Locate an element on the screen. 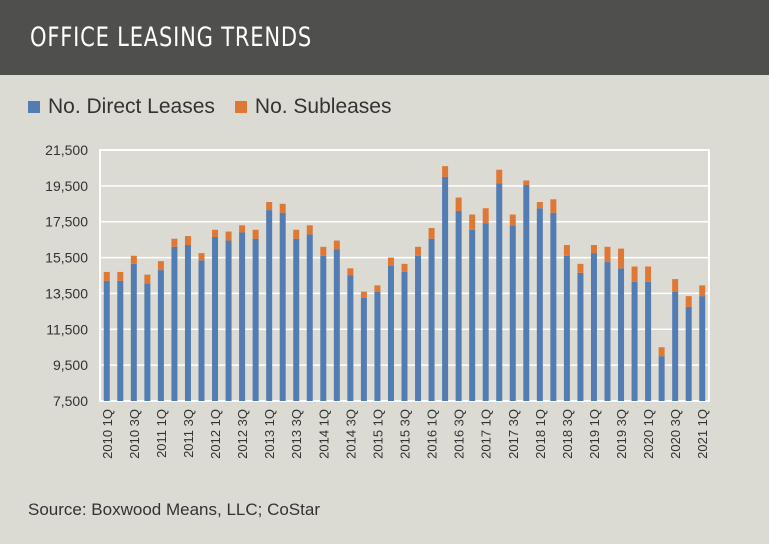  x-tick-label: 2012 1Q is located at coordinates (215, 434).